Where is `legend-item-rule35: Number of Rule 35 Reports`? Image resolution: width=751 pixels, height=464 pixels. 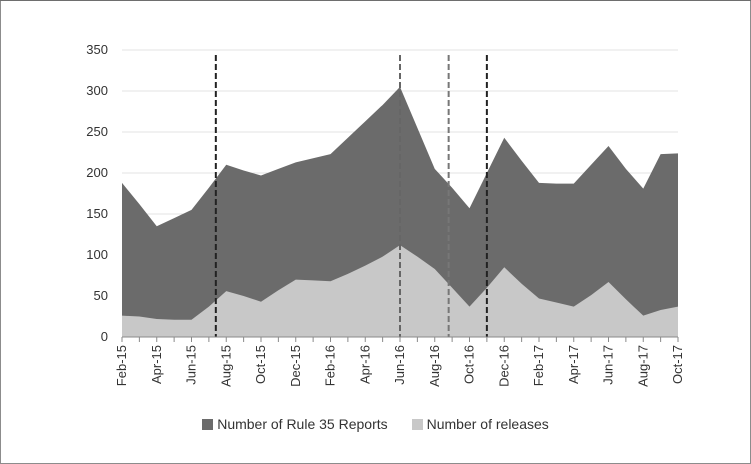 legend-item-rule35: Number of Rule 35 Reports is located at coordinates (295, 424).